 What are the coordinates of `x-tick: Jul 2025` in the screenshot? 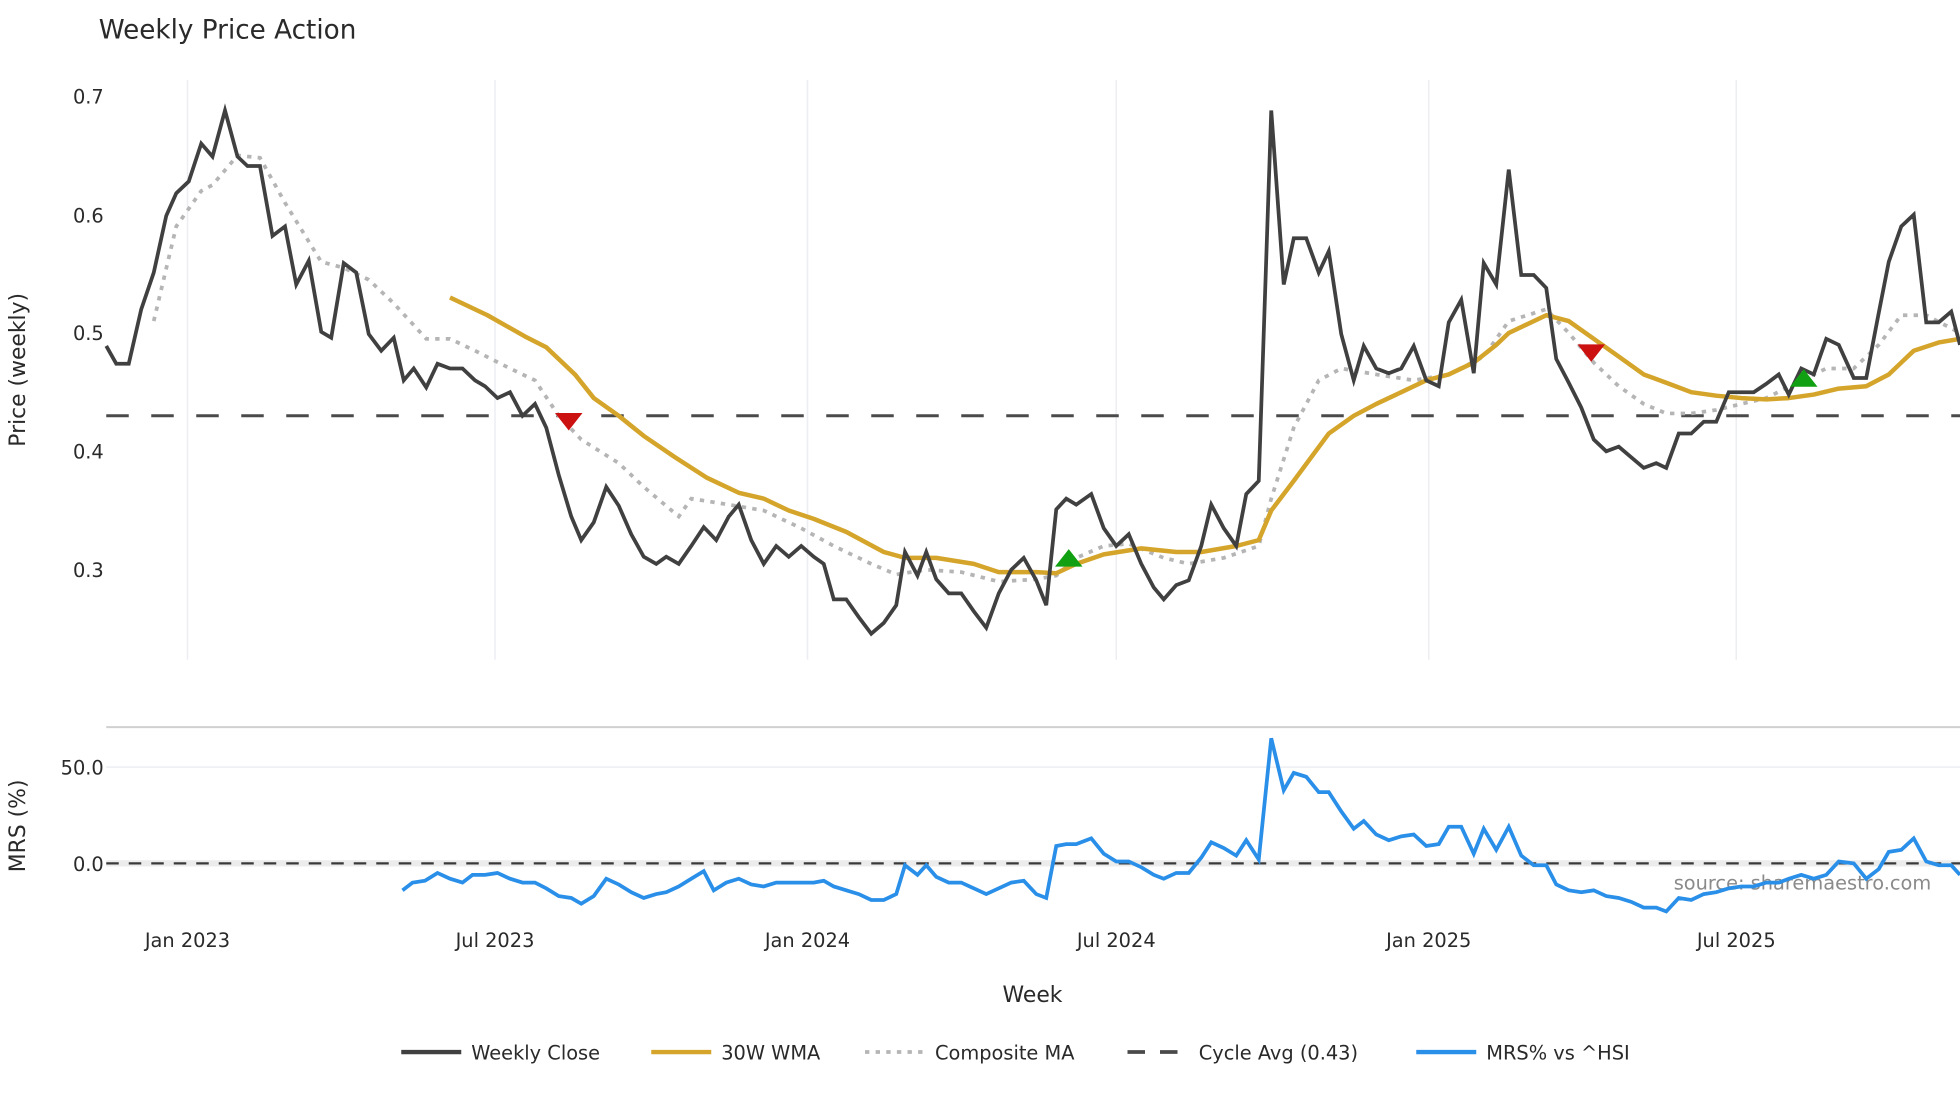 It's located at (1736, 940).